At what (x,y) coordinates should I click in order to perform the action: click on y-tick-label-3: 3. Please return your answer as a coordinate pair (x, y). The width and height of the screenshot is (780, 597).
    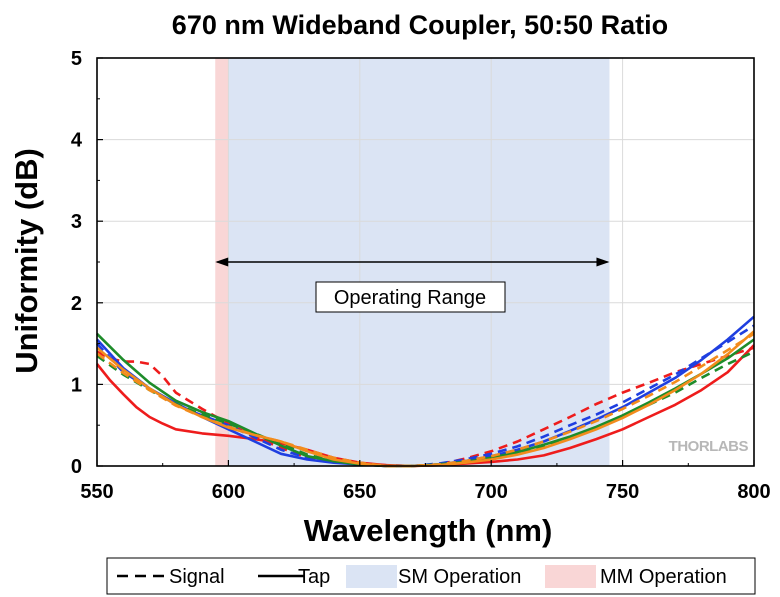
    Looking at the image, I should click on (76, 222).